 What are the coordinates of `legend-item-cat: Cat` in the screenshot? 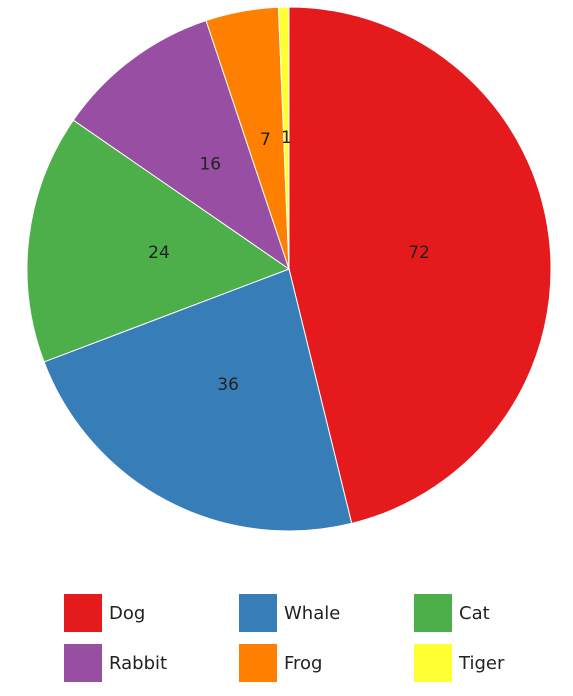 It's located at (452, 613).